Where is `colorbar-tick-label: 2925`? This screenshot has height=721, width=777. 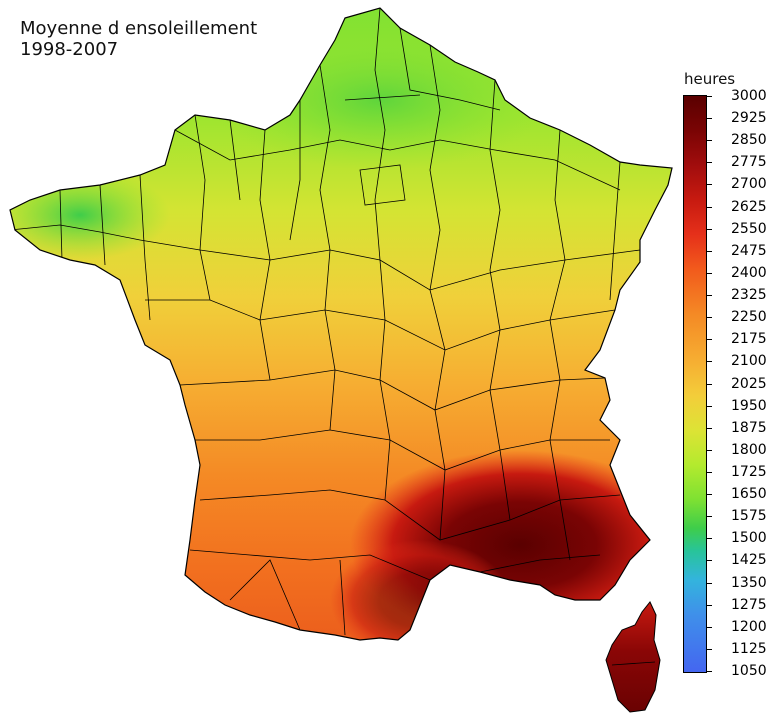 colorbar-tick-label: 2925 is located at coordinates (749, 118).